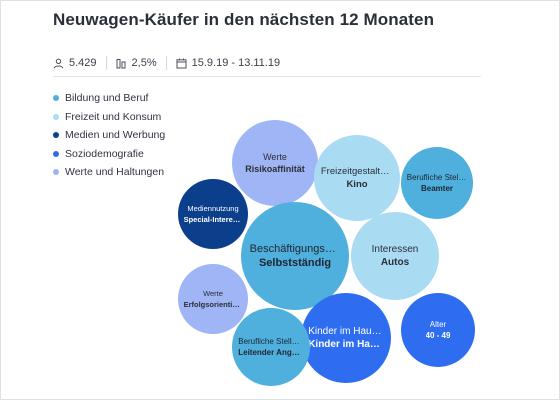  What do you see at coordinates (115, 135) in the screenshot?
I see `legend-label: Medien und Werbung` at bounding box center [115, 135].